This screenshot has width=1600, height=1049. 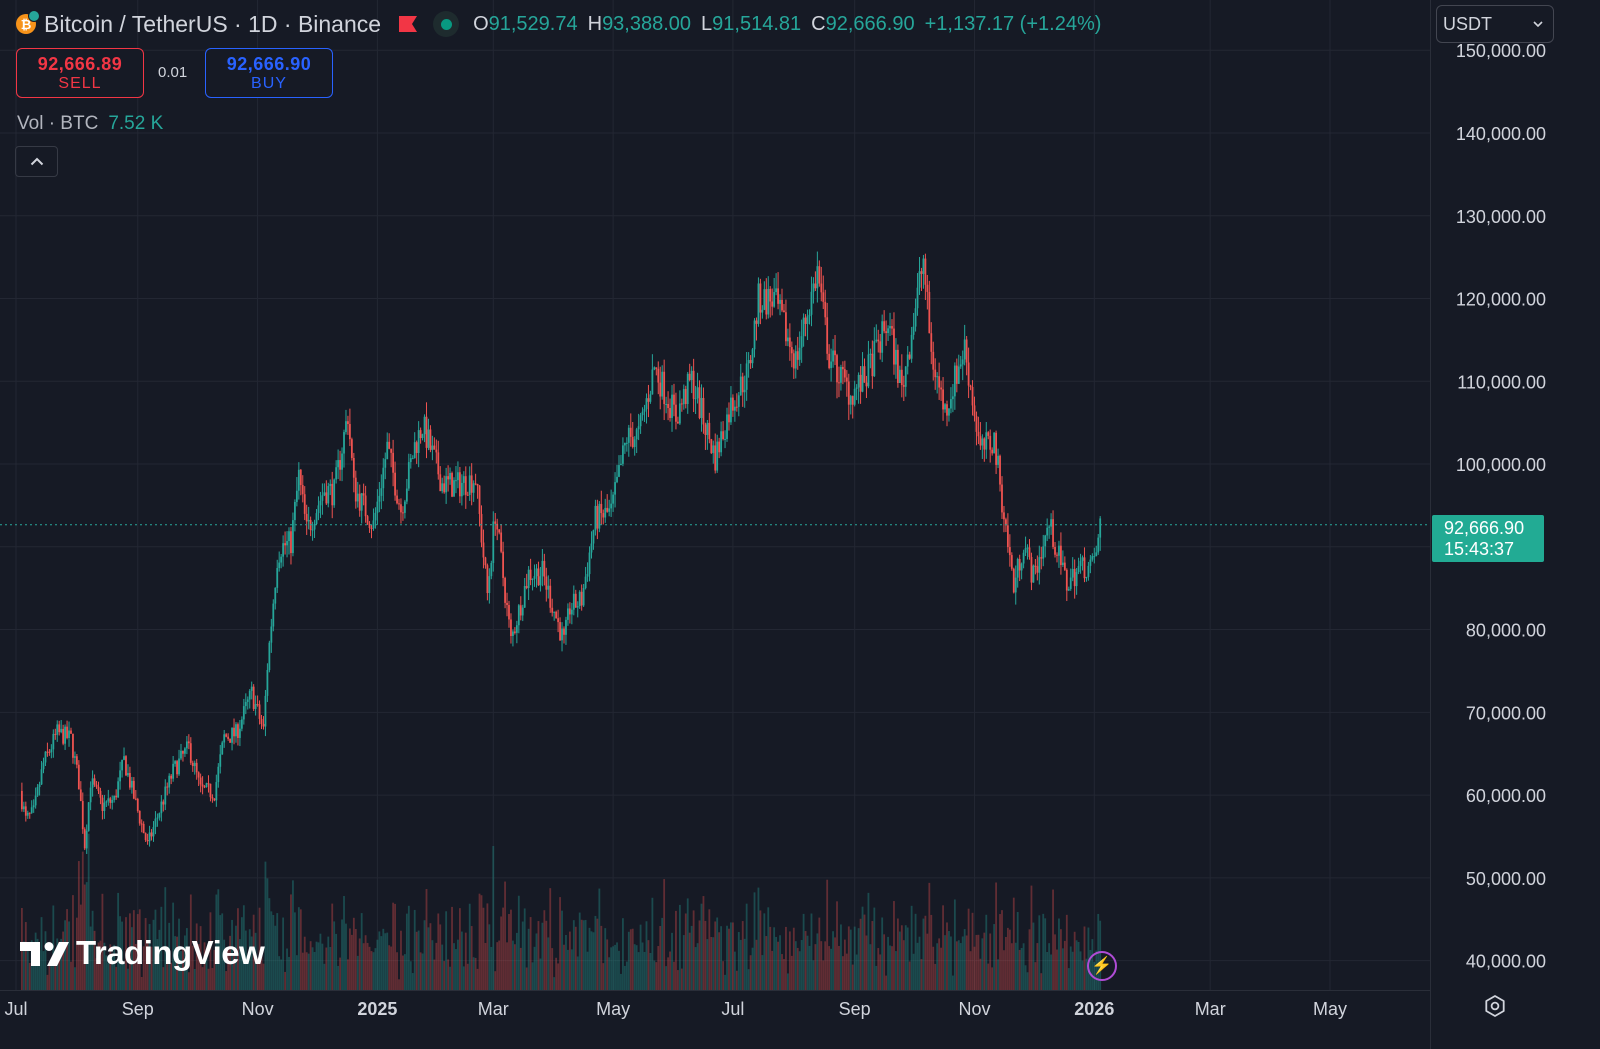 I want to click on gear-icon, so click(x=1495, y=1006).